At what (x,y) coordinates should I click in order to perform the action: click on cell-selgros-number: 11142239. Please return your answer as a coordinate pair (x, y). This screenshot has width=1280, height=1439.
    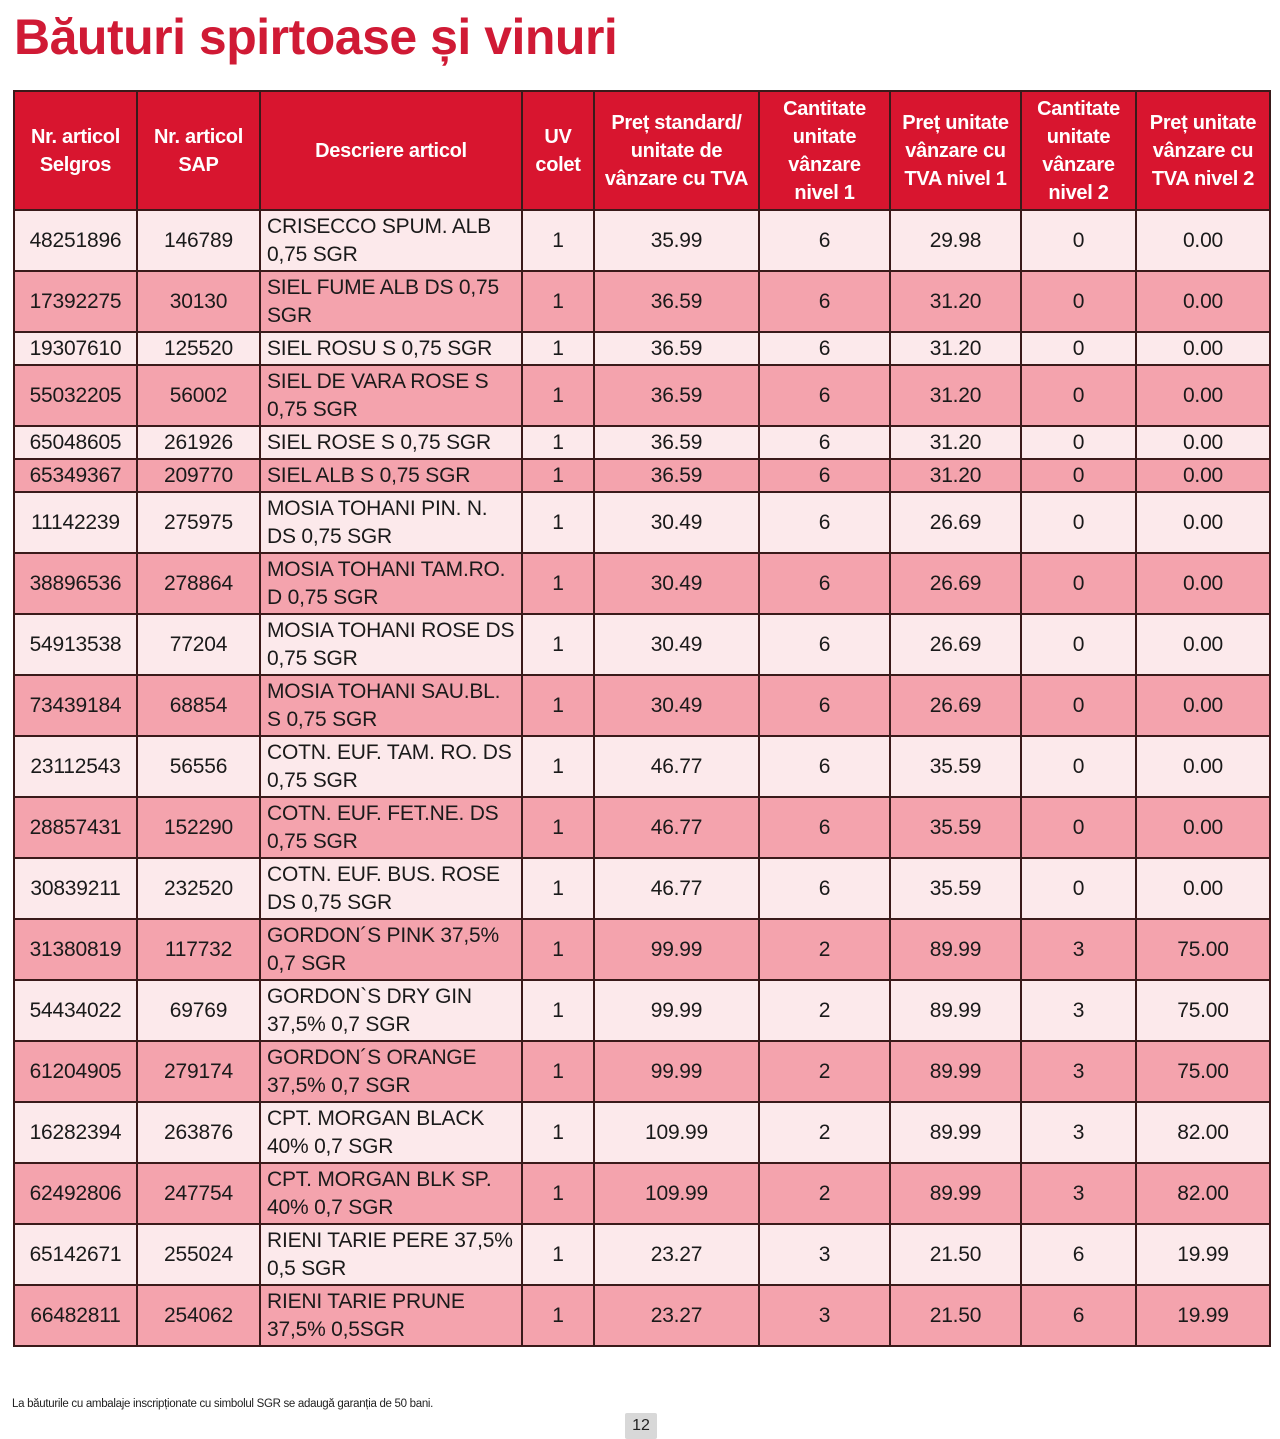
    Looking at the image, I should click on (75, 522).